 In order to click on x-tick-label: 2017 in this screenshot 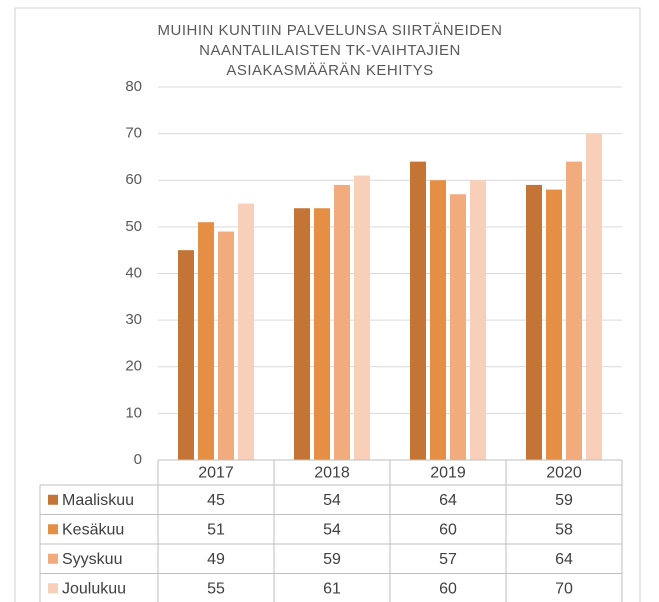, I will do `click(216, 473)`.